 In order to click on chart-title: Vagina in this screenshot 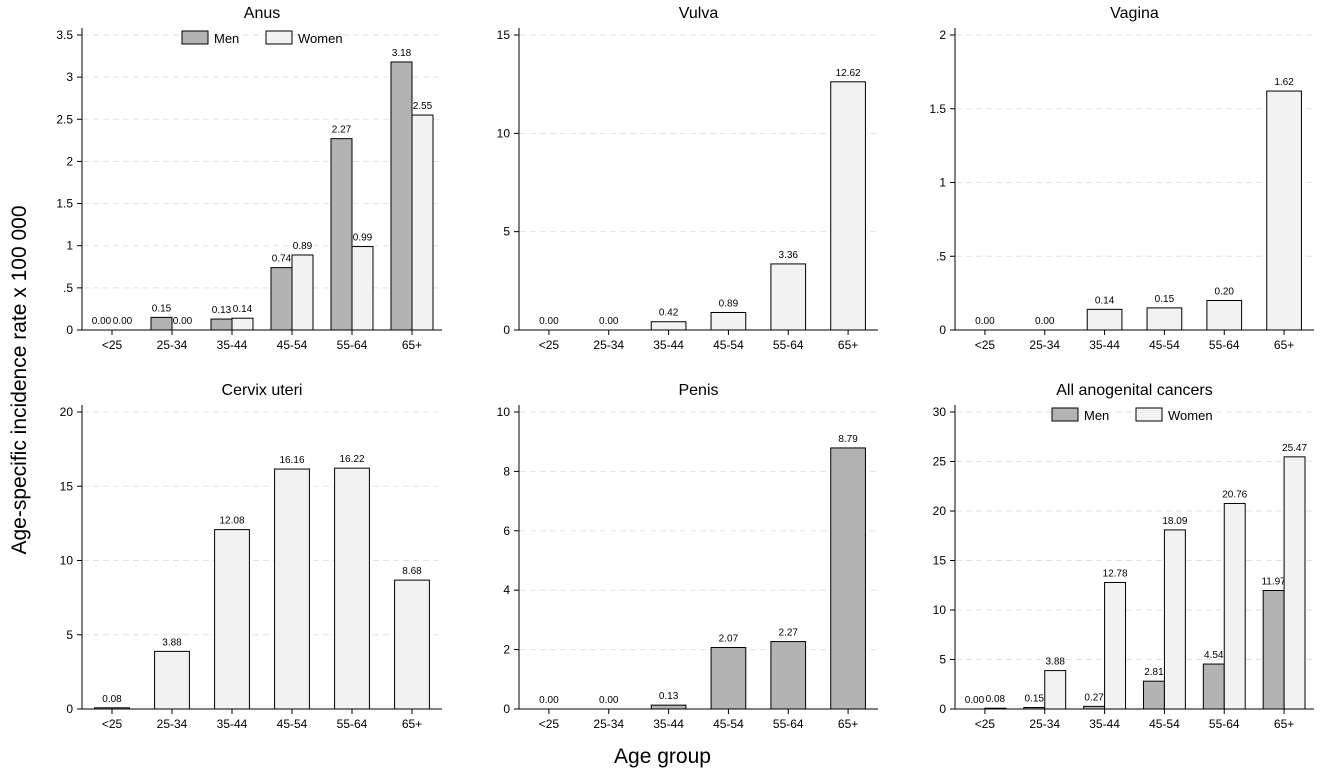, I will do `click(1134, 13)`.